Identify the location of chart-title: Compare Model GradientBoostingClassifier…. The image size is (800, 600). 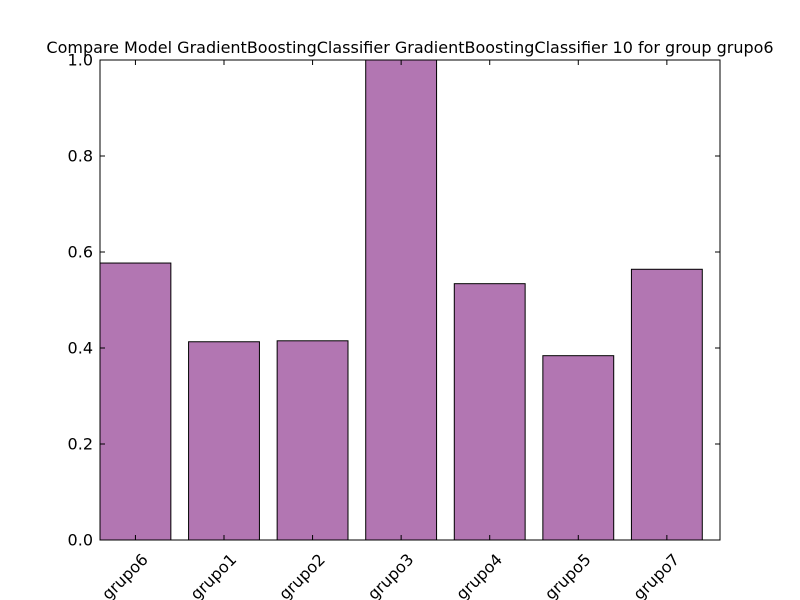
(409, 47).